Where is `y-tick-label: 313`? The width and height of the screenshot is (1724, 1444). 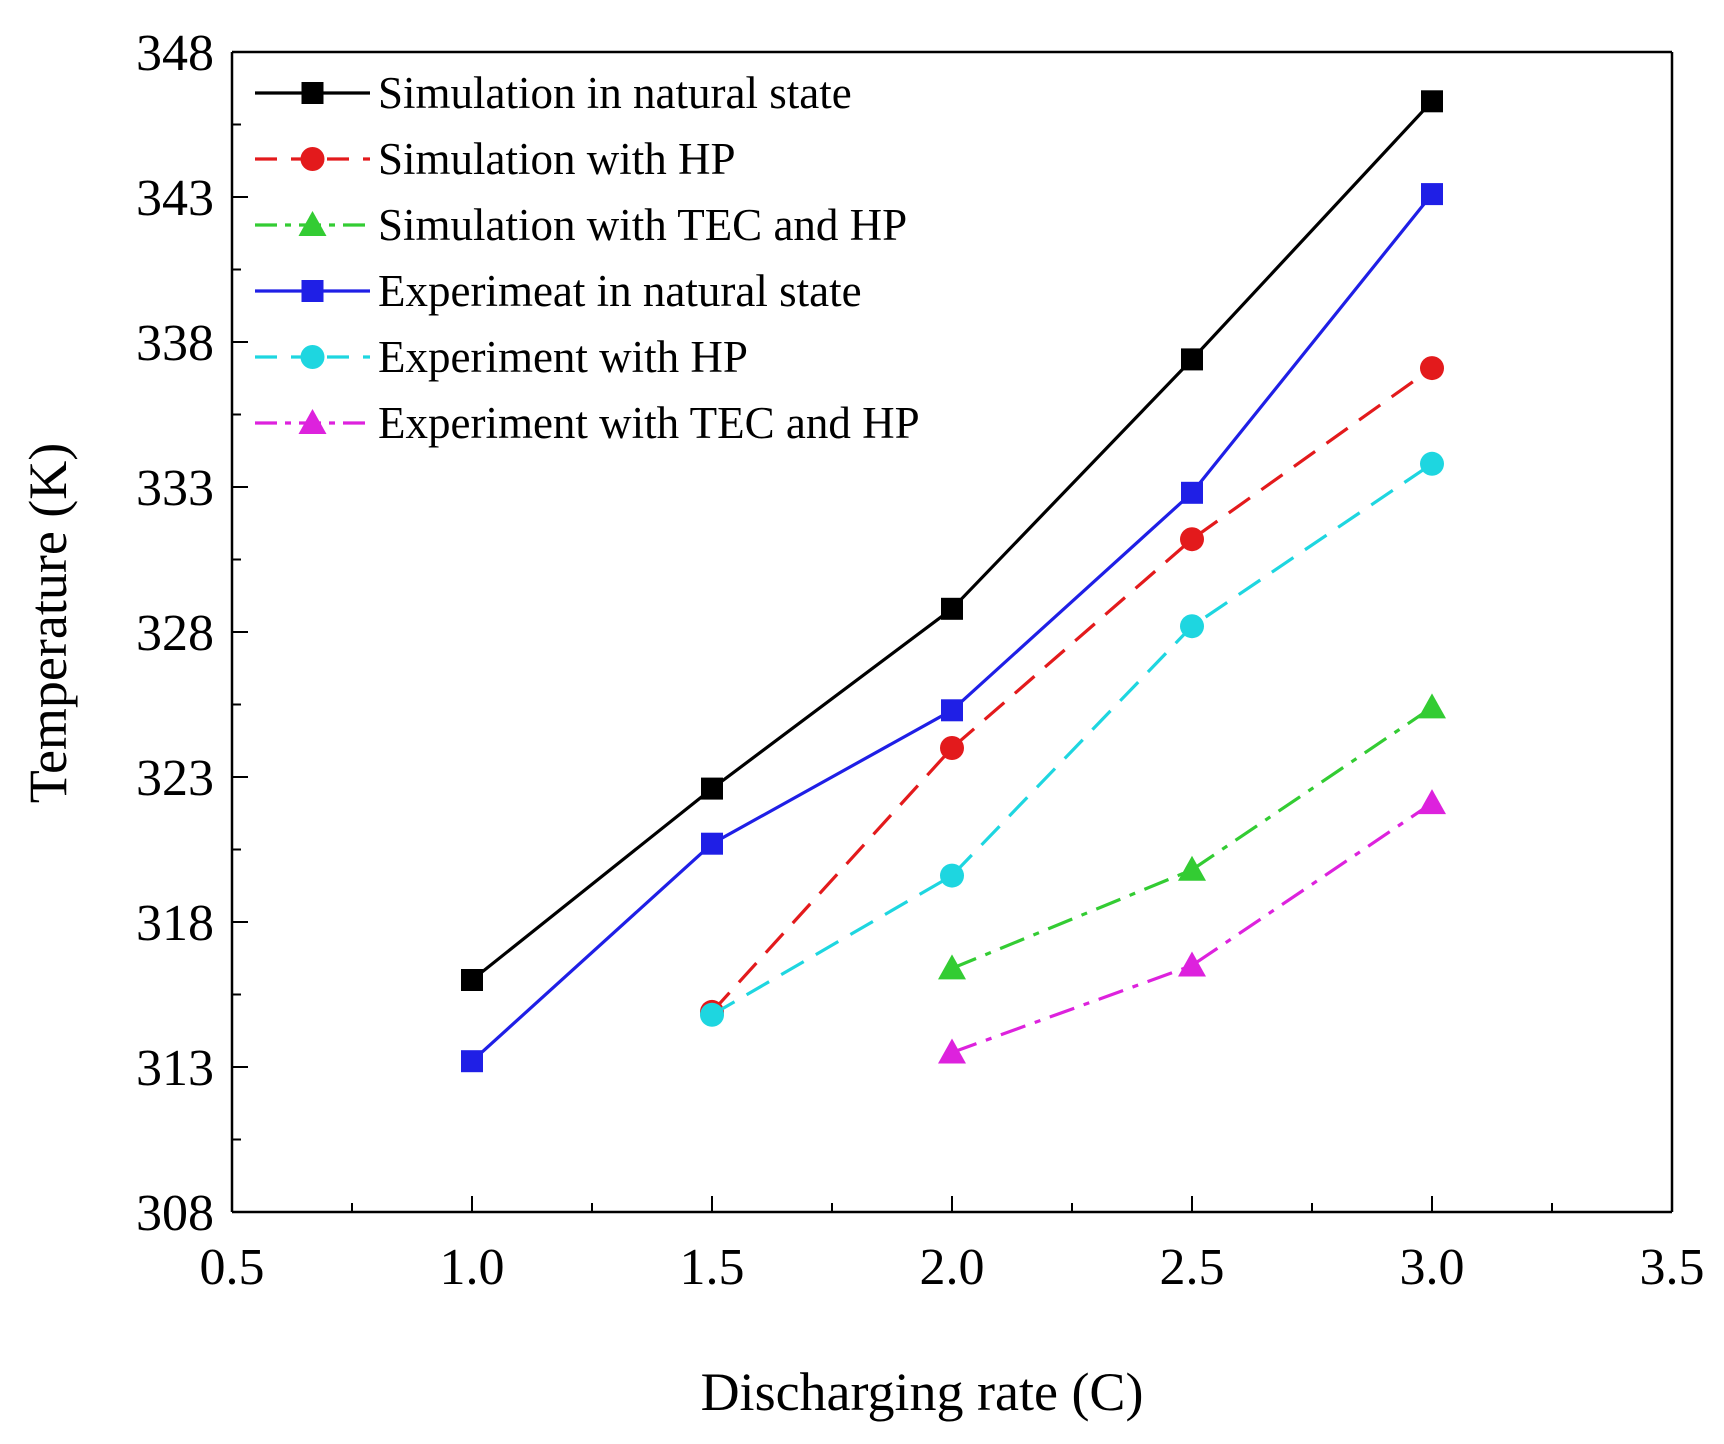
y-tick-label: 313 is located at coordinates (175, 1068).